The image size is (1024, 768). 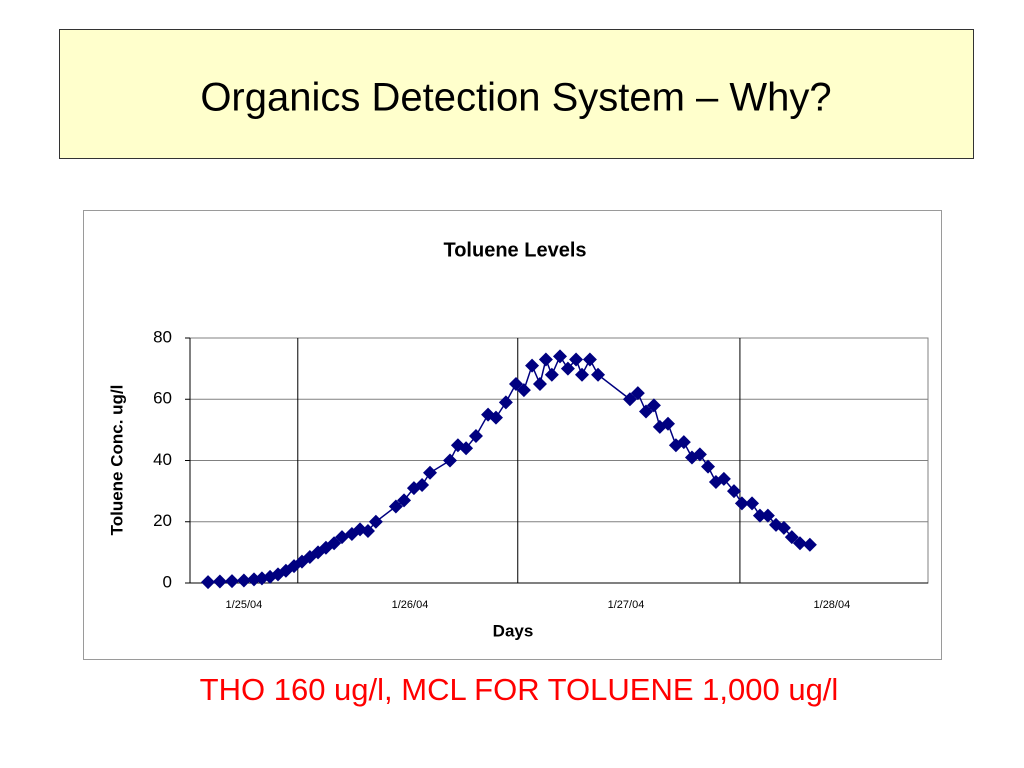 What do you see at coordinates (162, 398) in the screenshot?
I see `y-tick-label: 60` at bounding box center [162, 398].